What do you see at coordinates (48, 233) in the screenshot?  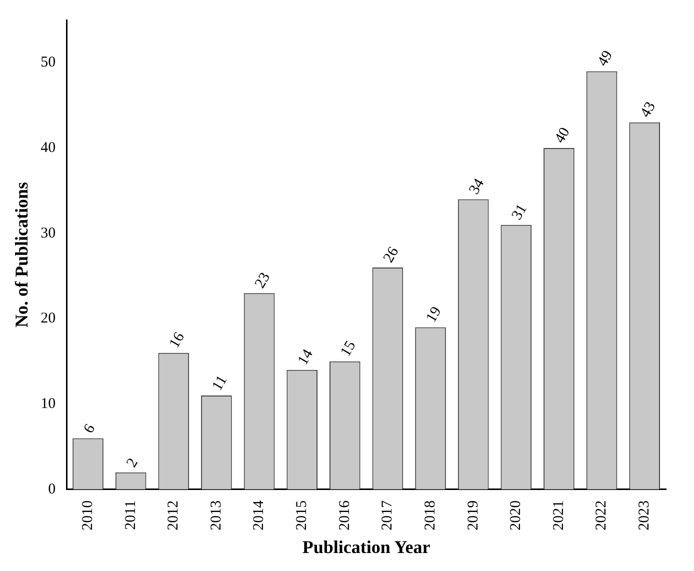 I see `y-tick-label: 30` at bounding box center [48, 233].